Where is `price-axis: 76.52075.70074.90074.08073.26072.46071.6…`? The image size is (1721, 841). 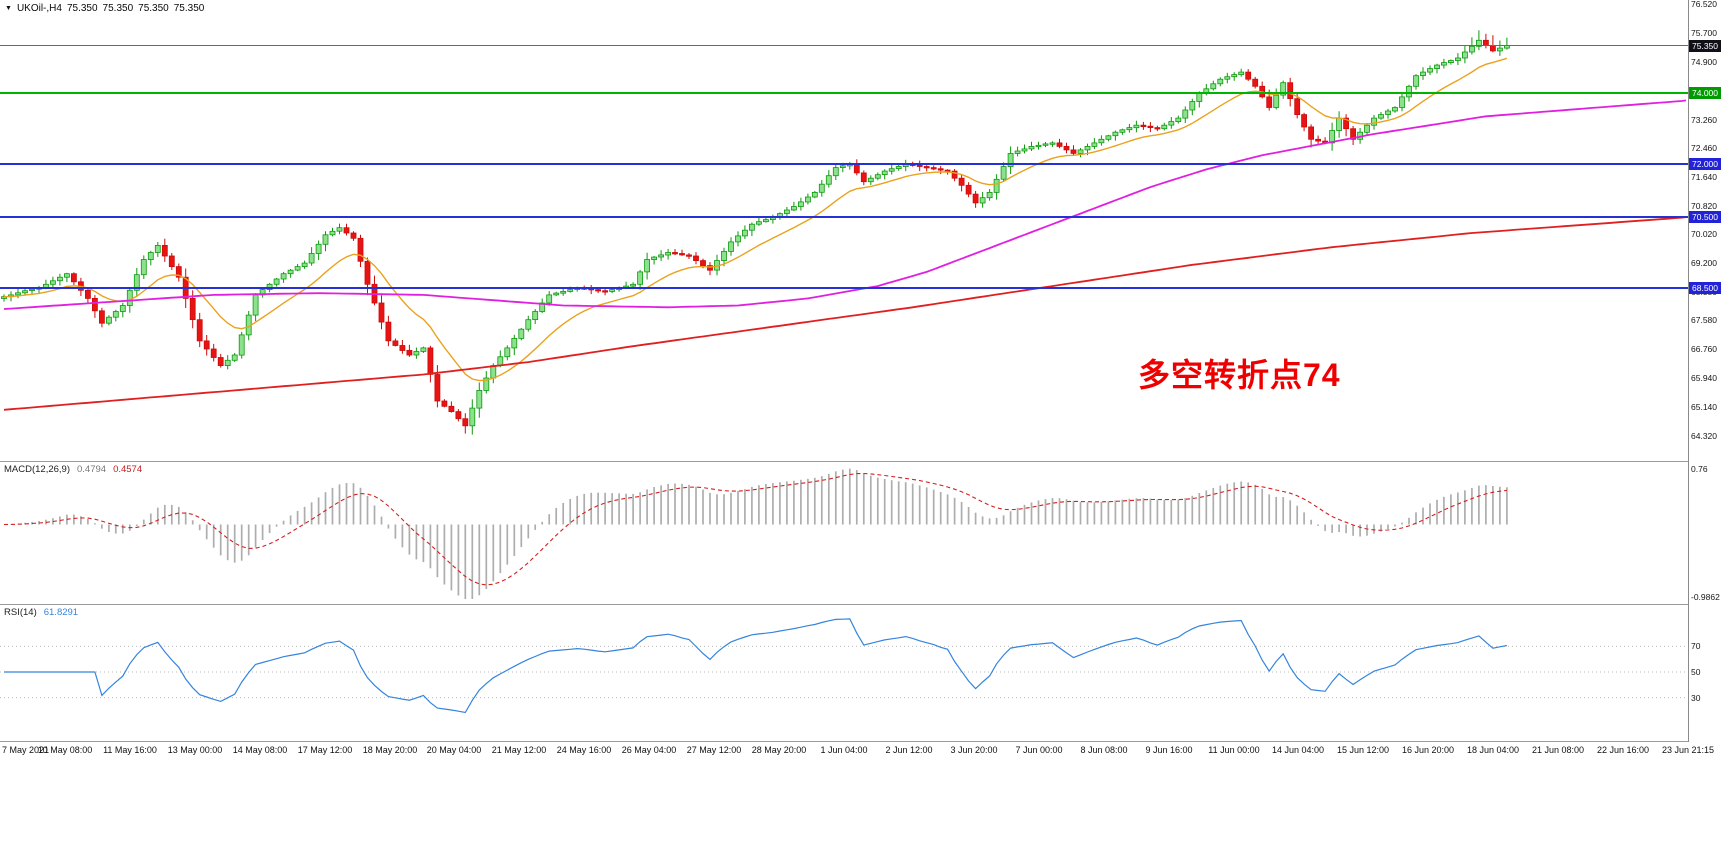 price-axis: 76.52075.70074.90074.08073.26072.46071.6… is located at coordinates (1704, 371).